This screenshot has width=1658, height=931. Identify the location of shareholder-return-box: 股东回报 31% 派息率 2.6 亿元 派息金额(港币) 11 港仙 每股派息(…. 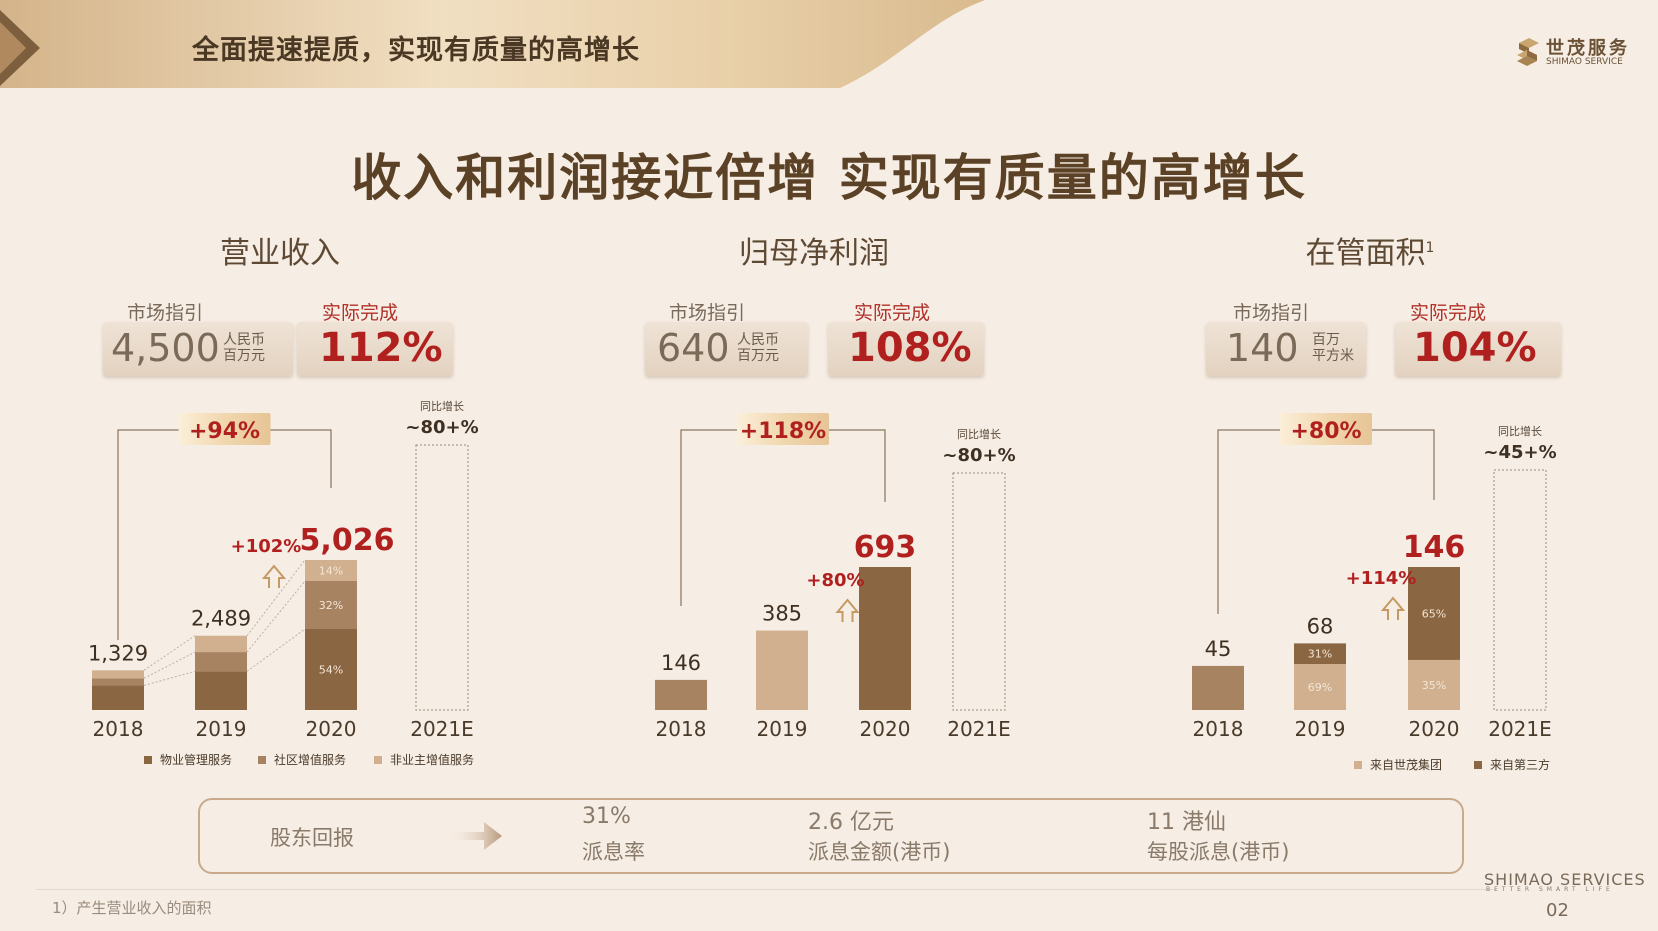
(831, 836).